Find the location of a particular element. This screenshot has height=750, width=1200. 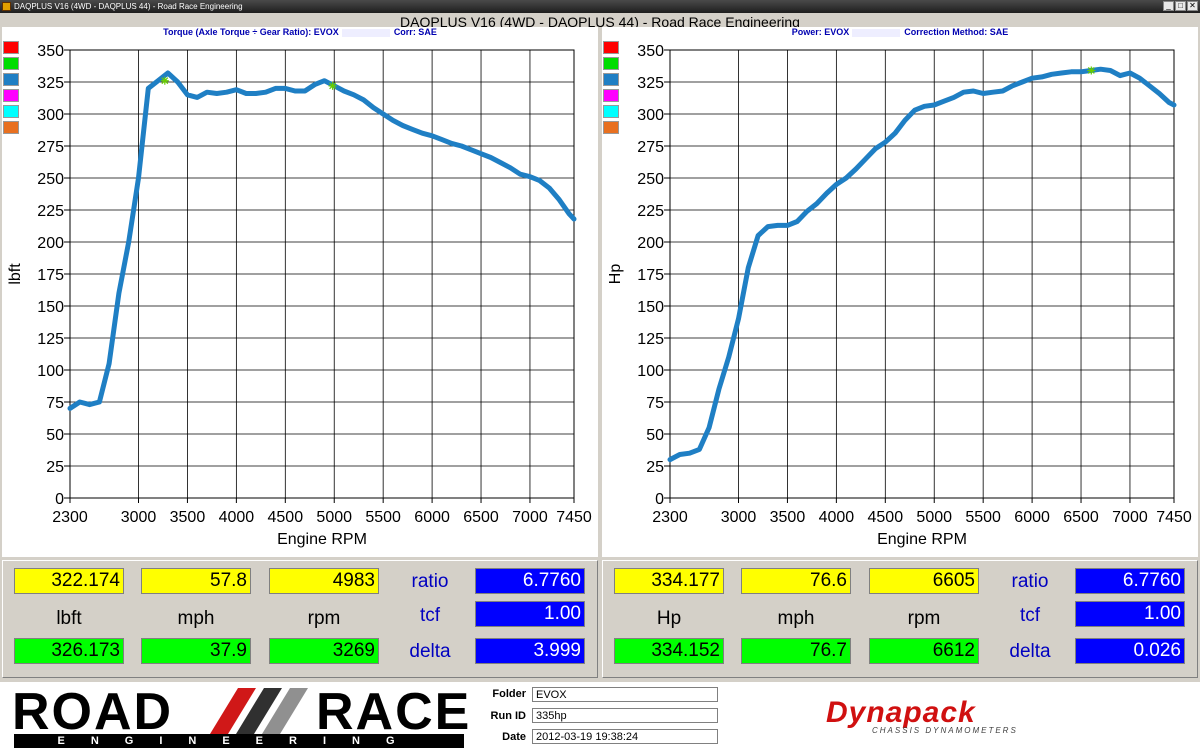

unit-label: mph is located at coordinates (196, 618).